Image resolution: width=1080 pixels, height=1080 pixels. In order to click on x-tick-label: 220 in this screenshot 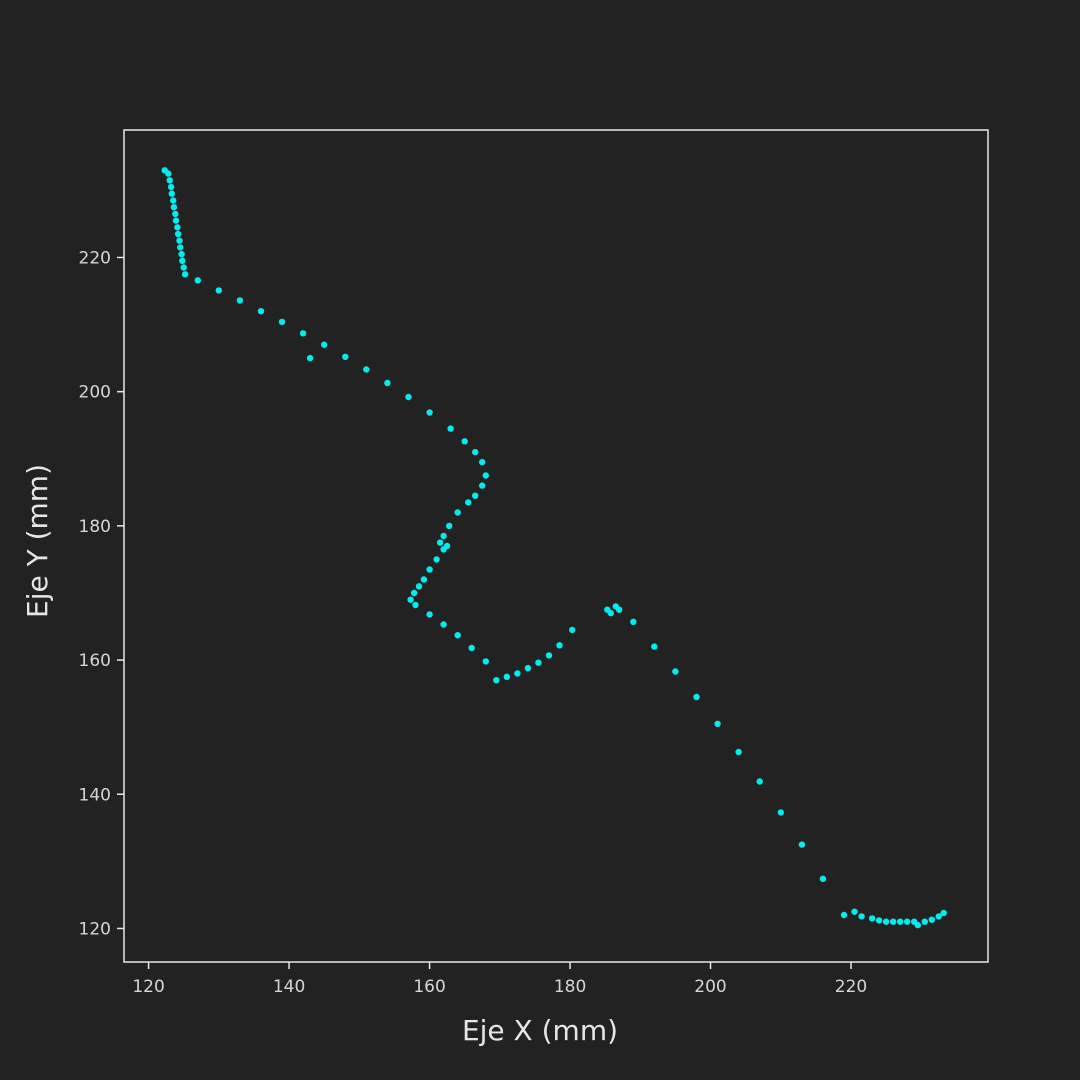, I will do `click(851, 987)`.